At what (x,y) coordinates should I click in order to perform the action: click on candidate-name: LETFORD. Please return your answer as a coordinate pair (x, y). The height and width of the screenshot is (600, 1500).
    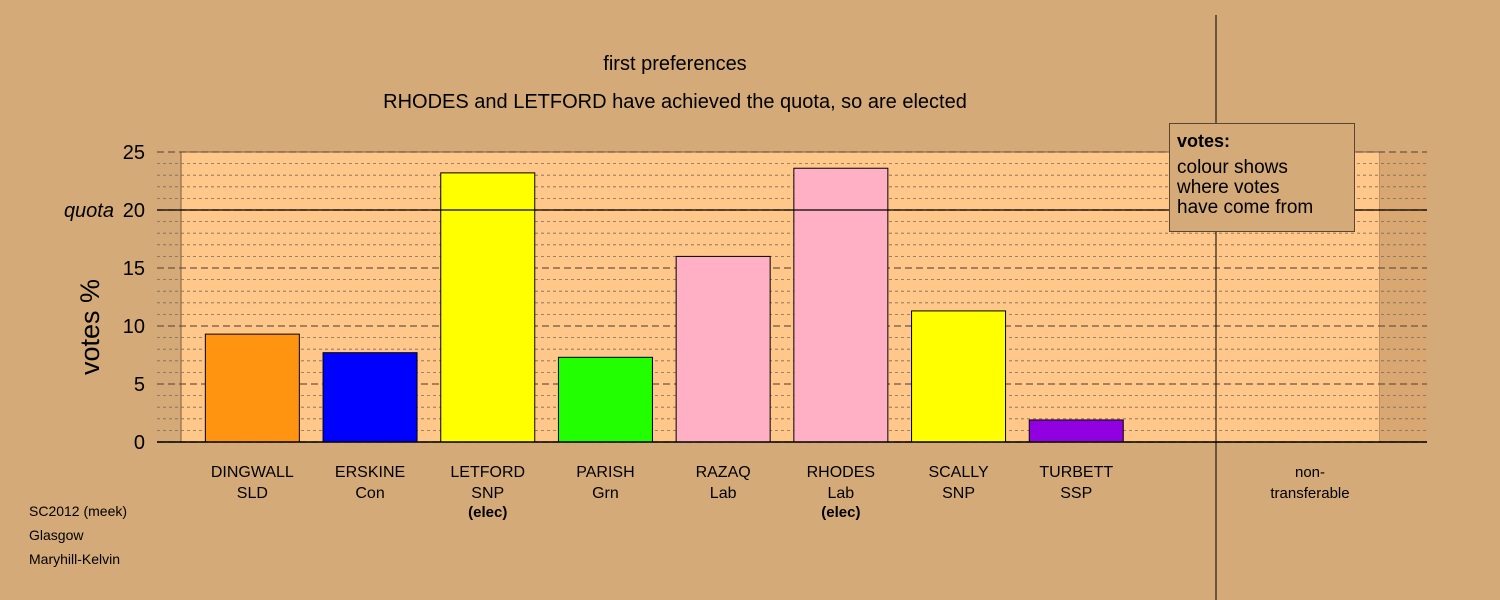
    Looking at the image, I should click on (487, 472).